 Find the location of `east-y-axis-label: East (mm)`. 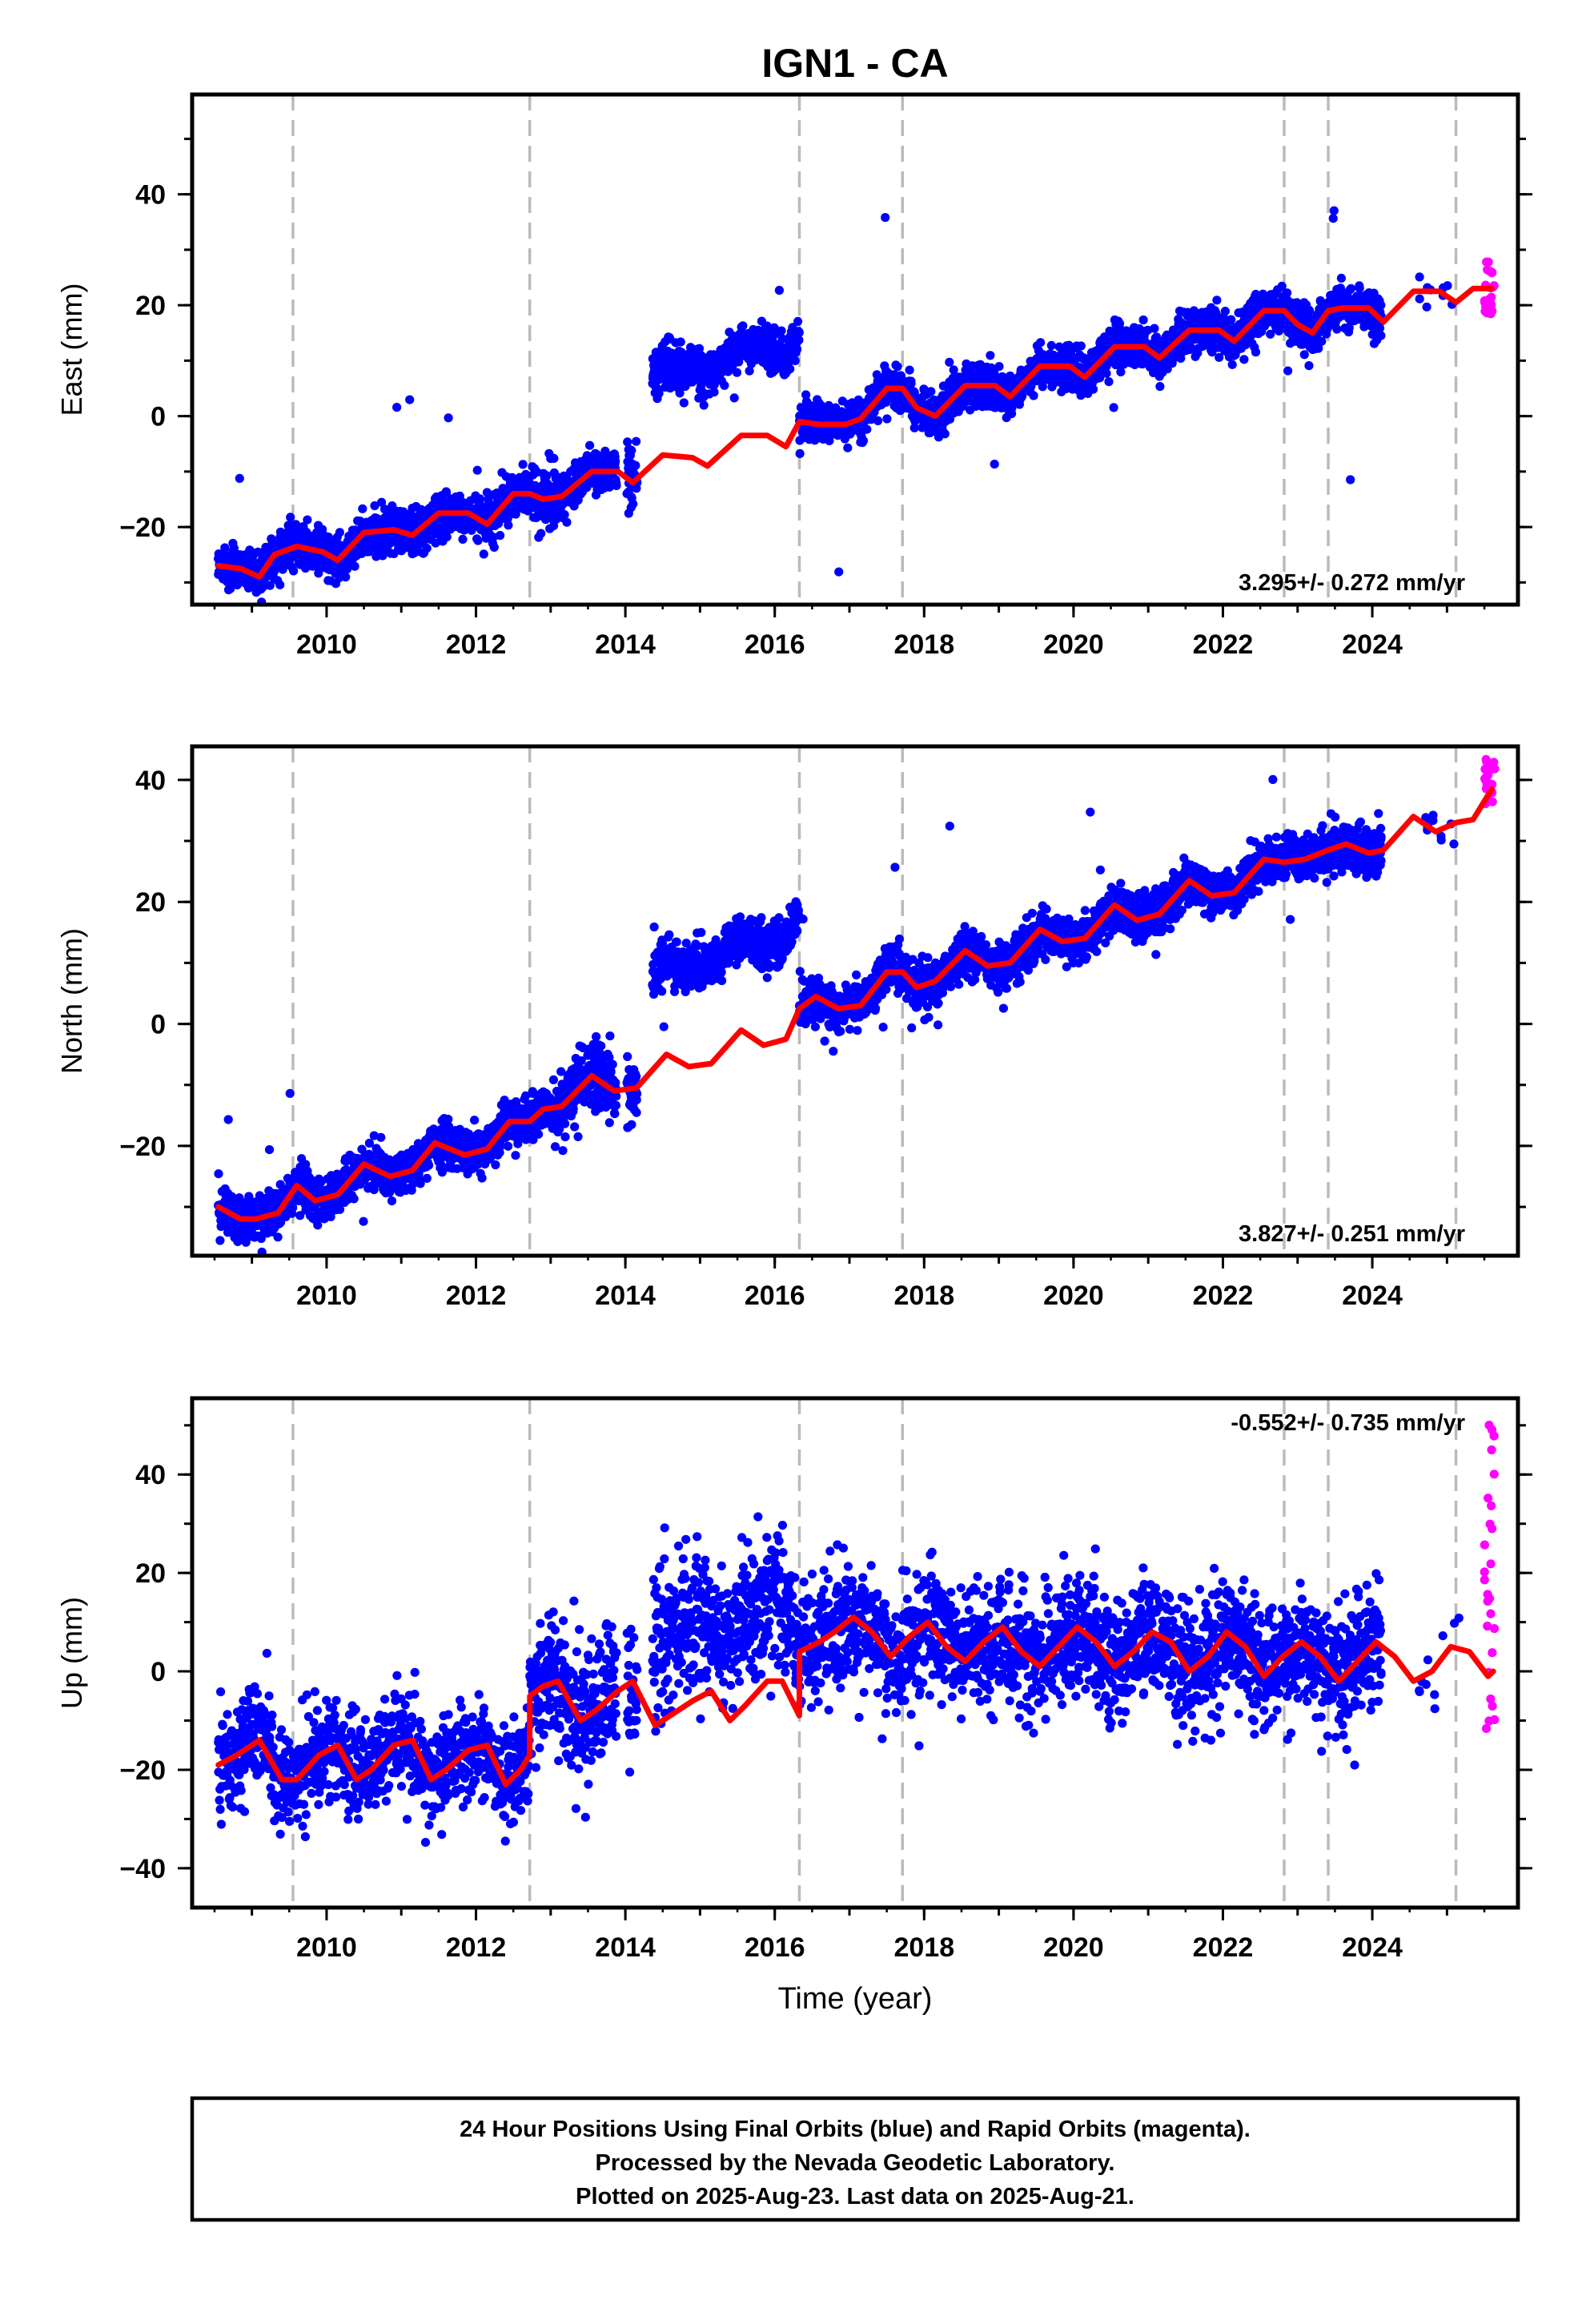

east-y-axis-label: East (mm) is located at coordinates (71, 349).